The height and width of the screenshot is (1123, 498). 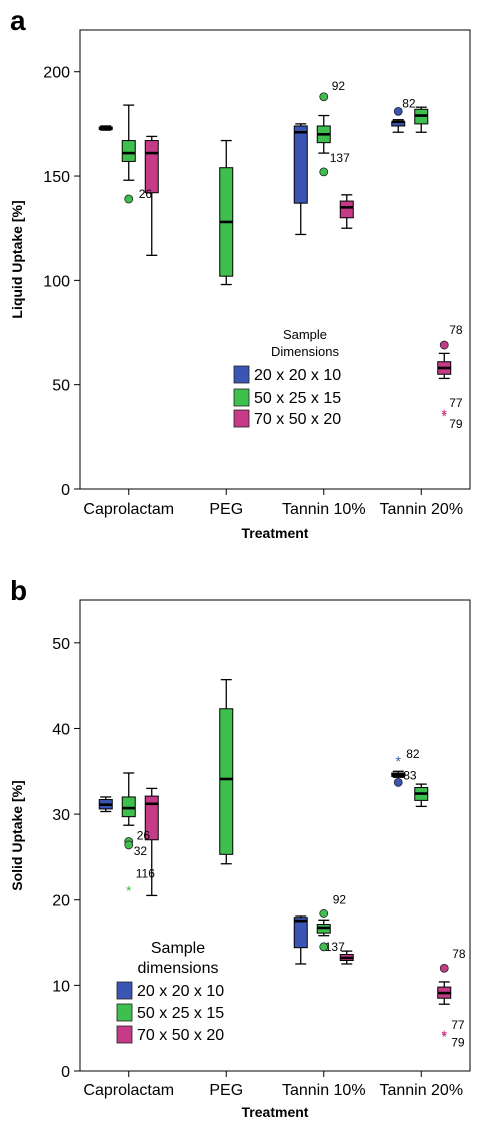 What do you see at coordinates (305, 351) in the screenshot?
I see `legend-title-line: Dimensions` at bounding box center [305, 351].